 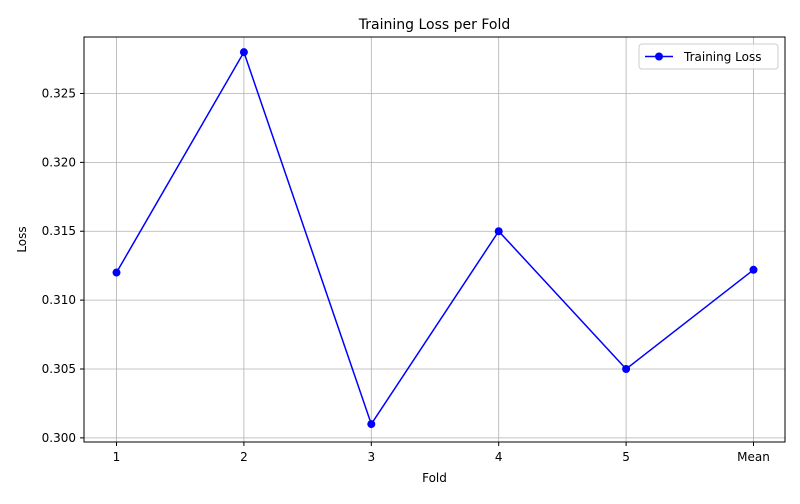 What do you see at coordinates (59, 93) in the screenshot?
I see `y-tick-label: 0.325` at bounding box center [59, 93].